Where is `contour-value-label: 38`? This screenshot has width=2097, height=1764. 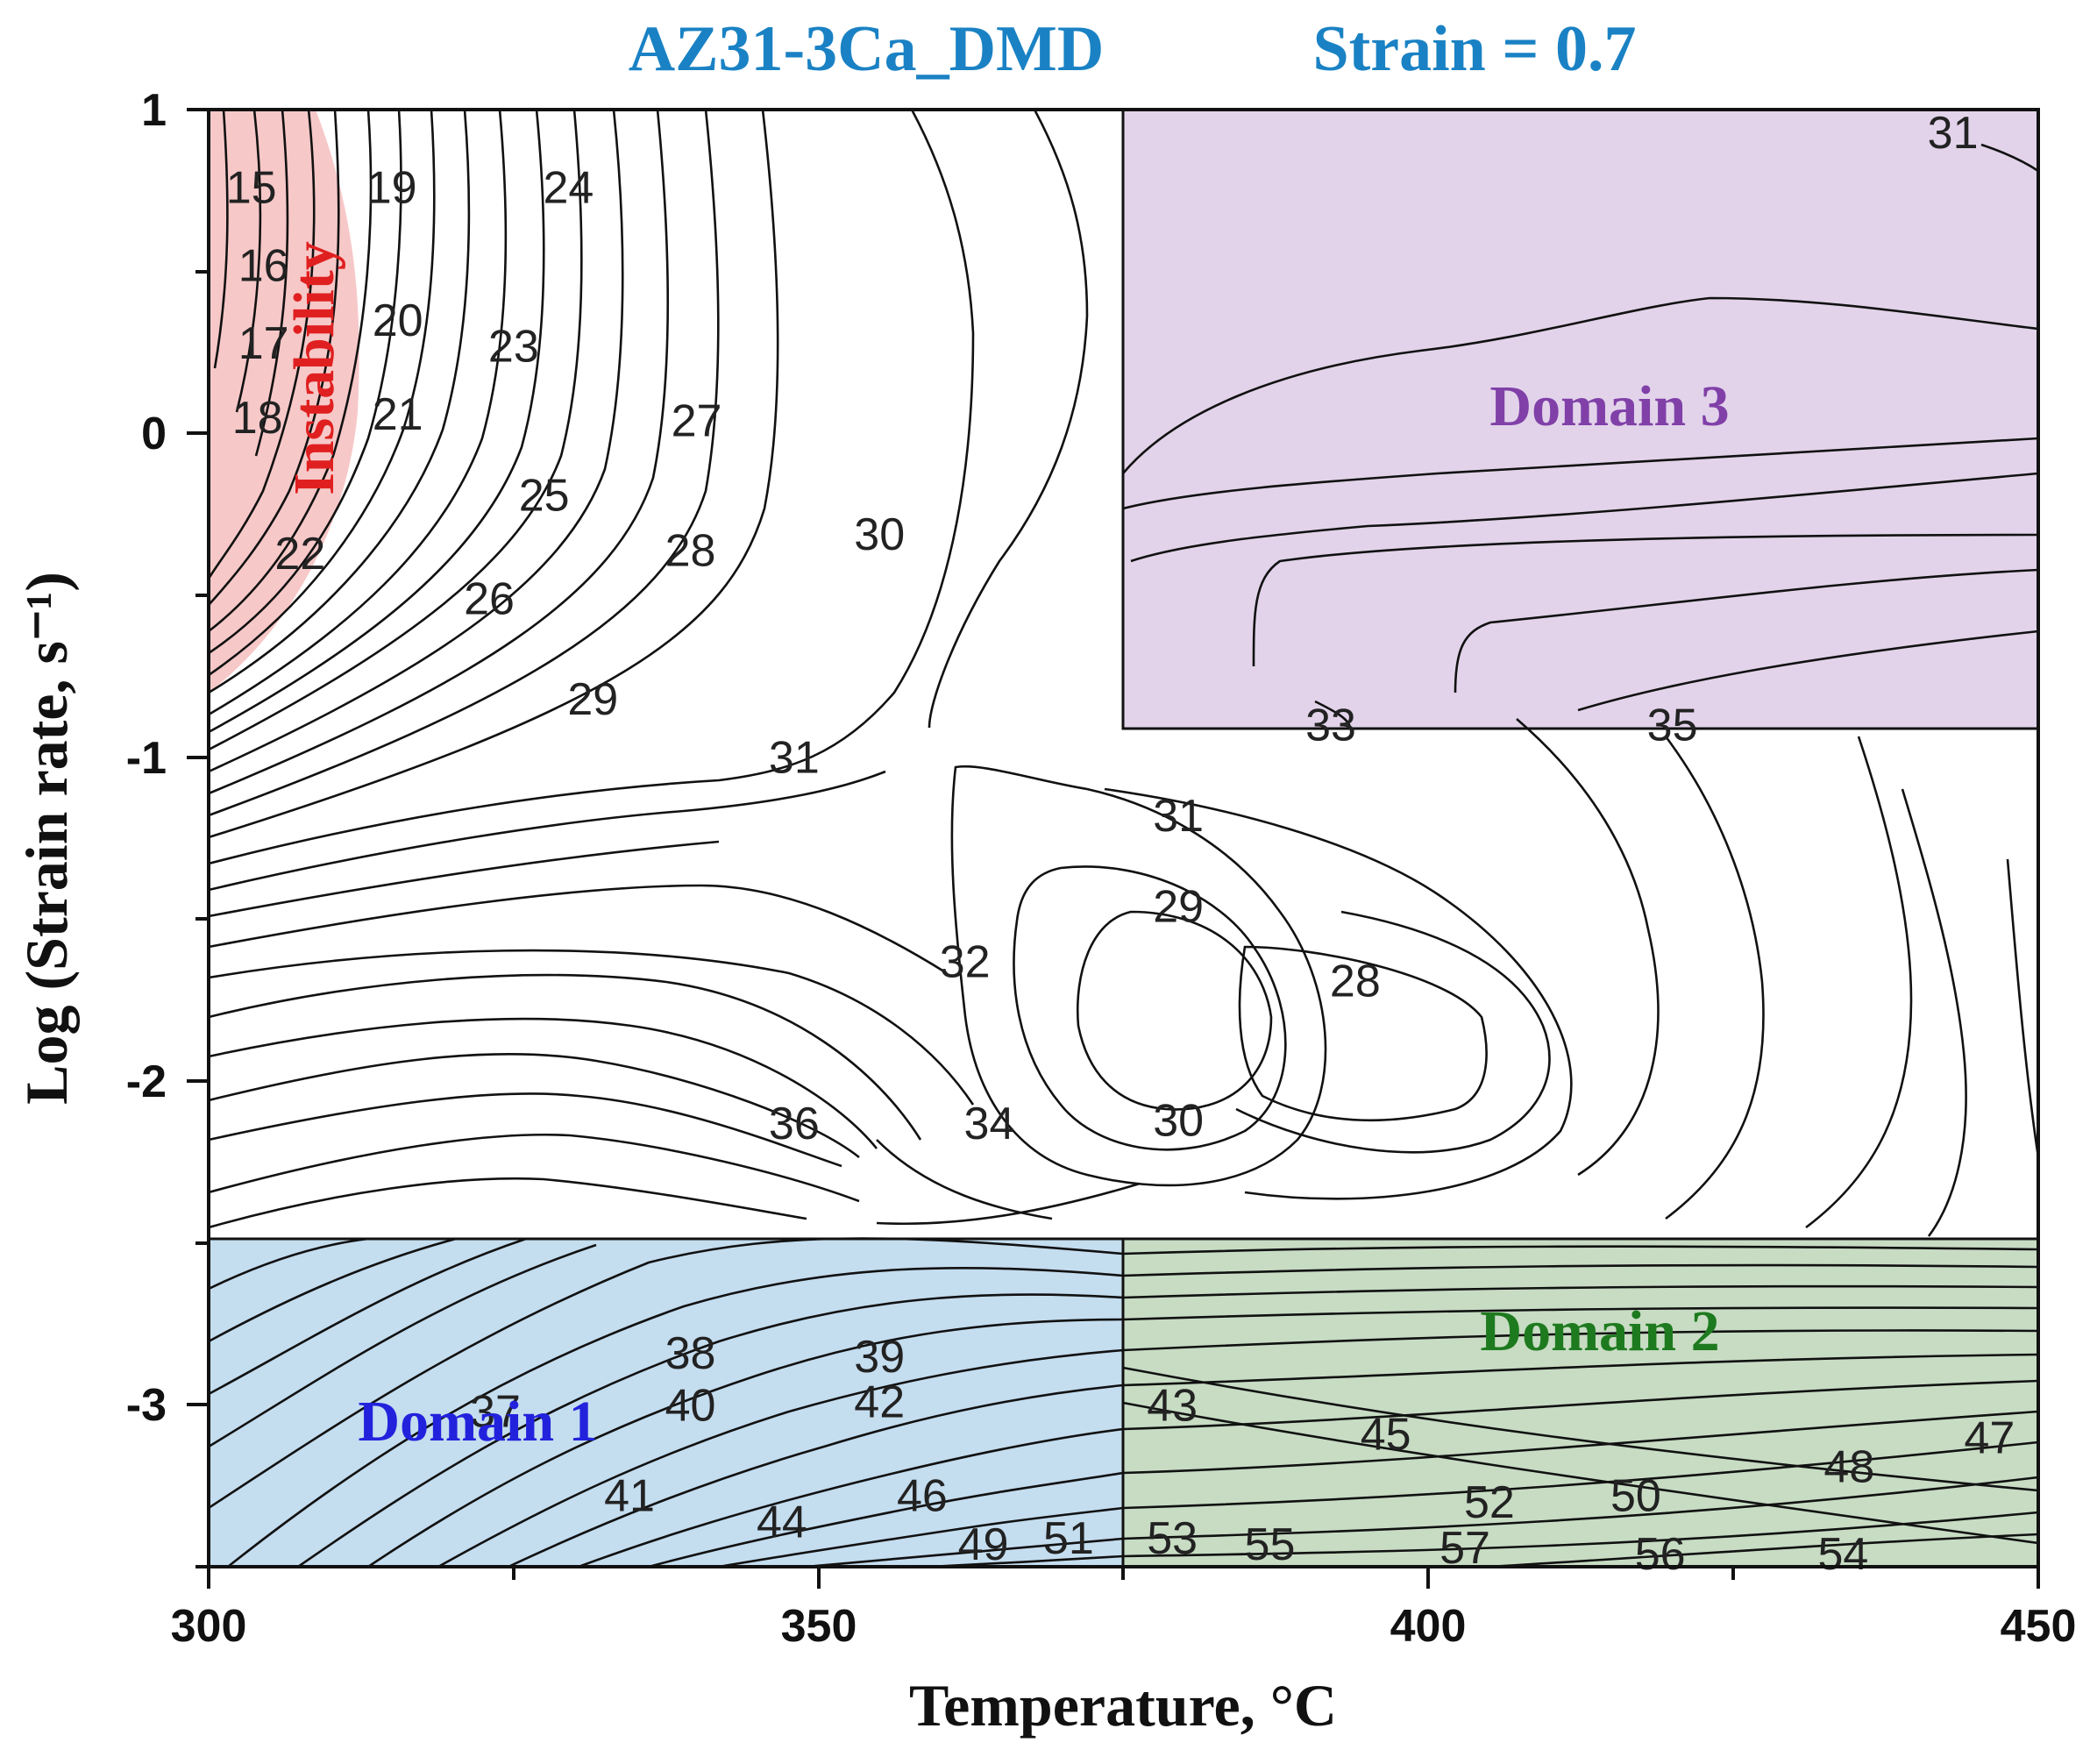 contour-value-label: 38 is located at coordinates (690, 1353).